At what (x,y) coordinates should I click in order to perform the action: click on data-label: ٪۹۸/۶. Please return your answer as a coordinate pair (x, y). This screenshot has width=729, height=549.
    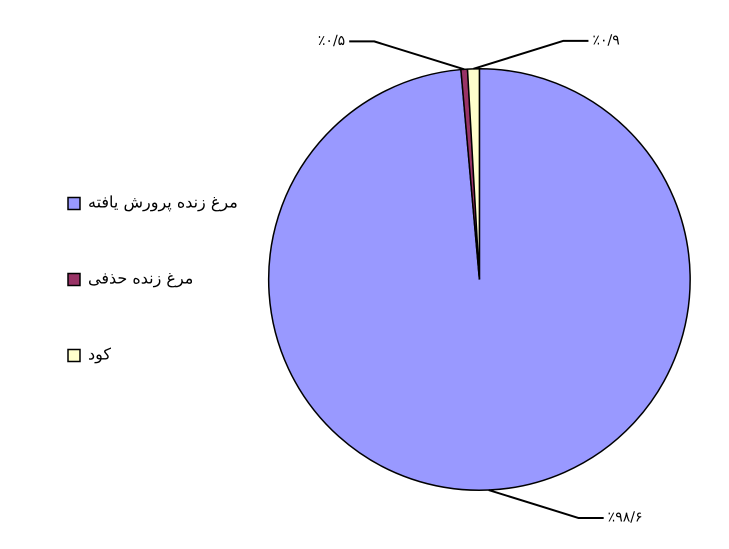
    Looking at the image, I should click on (625, 518).